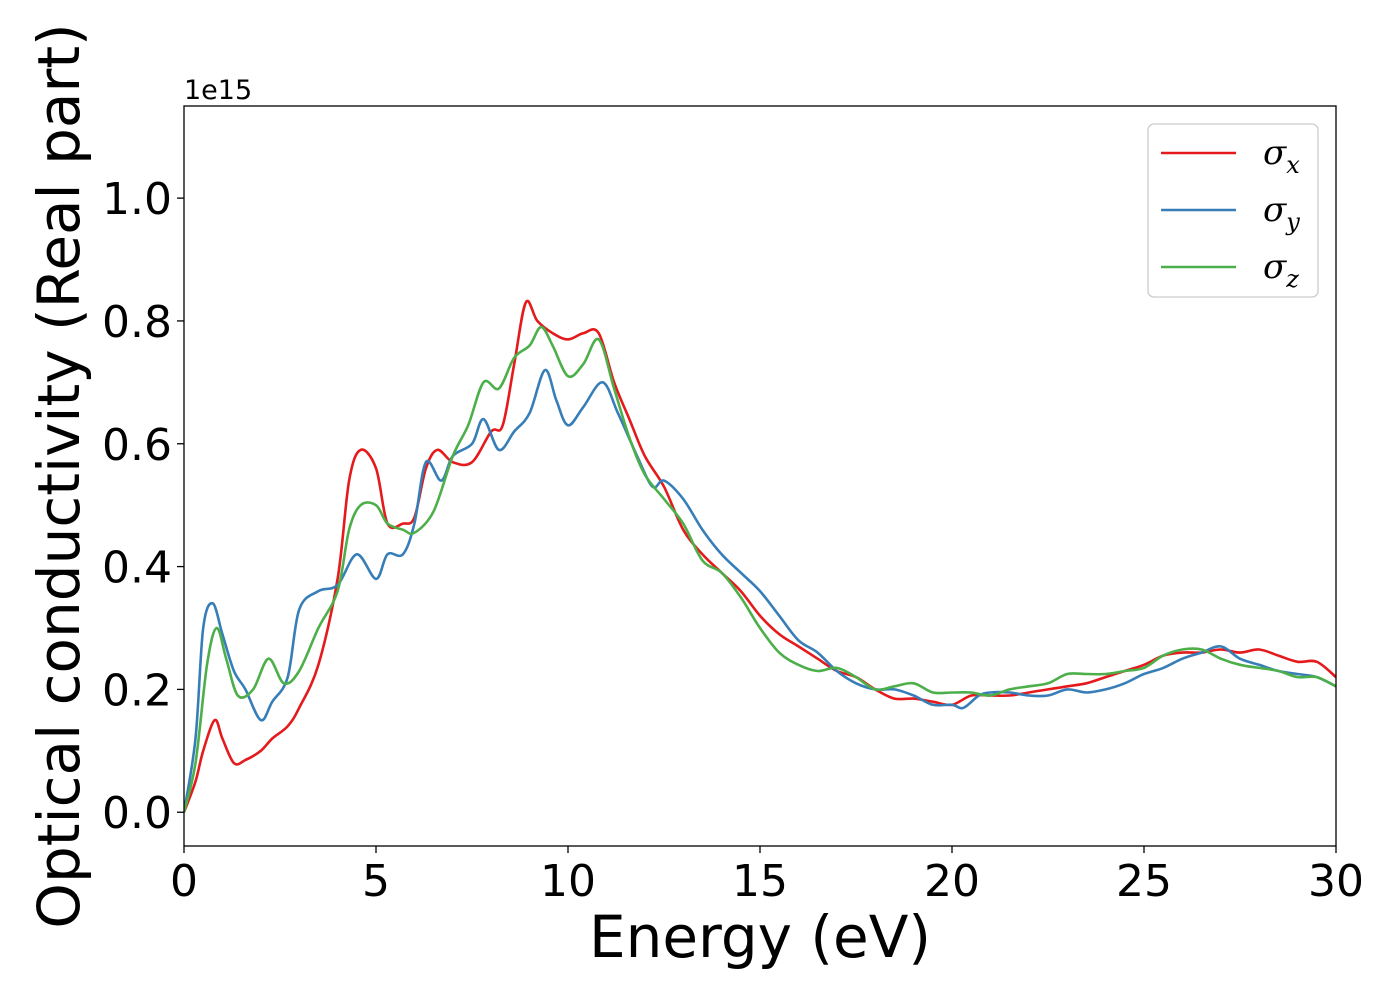 This screenshot has width=1400, height=1000. Describe the element at coordinates (59, 475) in the screenshot. I see `y-axis-title: Optical conductivity (Real part)` at that location.